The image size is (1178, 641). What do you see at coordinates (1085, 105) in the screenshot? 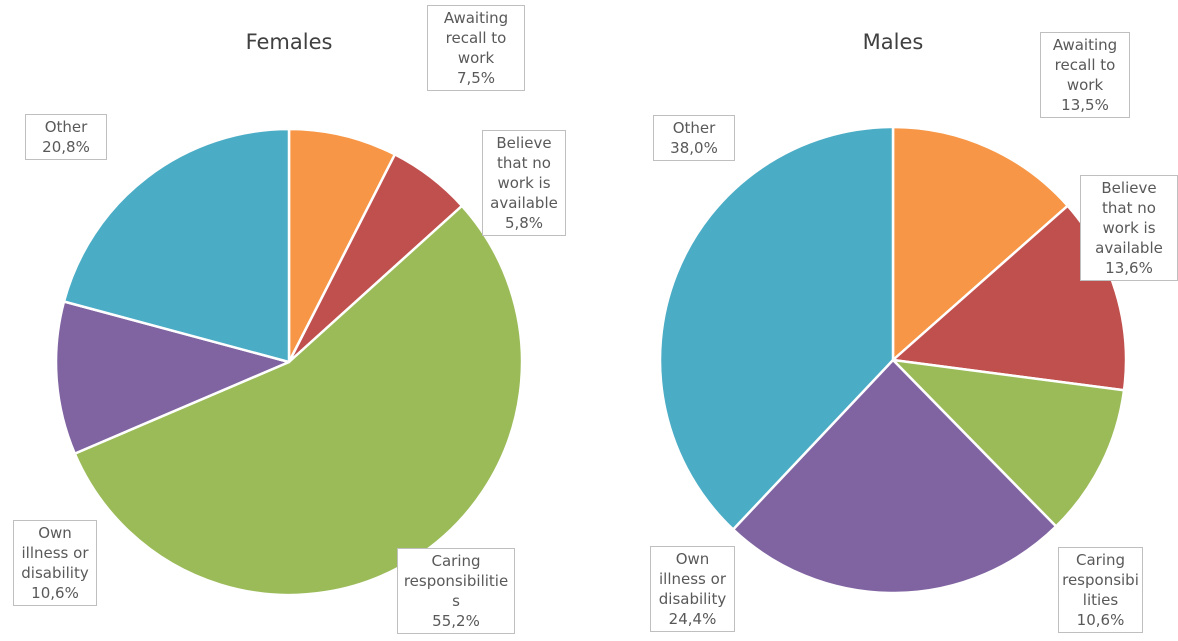
I see `value-label: 13,5%` at bounding box center [1085, 105].